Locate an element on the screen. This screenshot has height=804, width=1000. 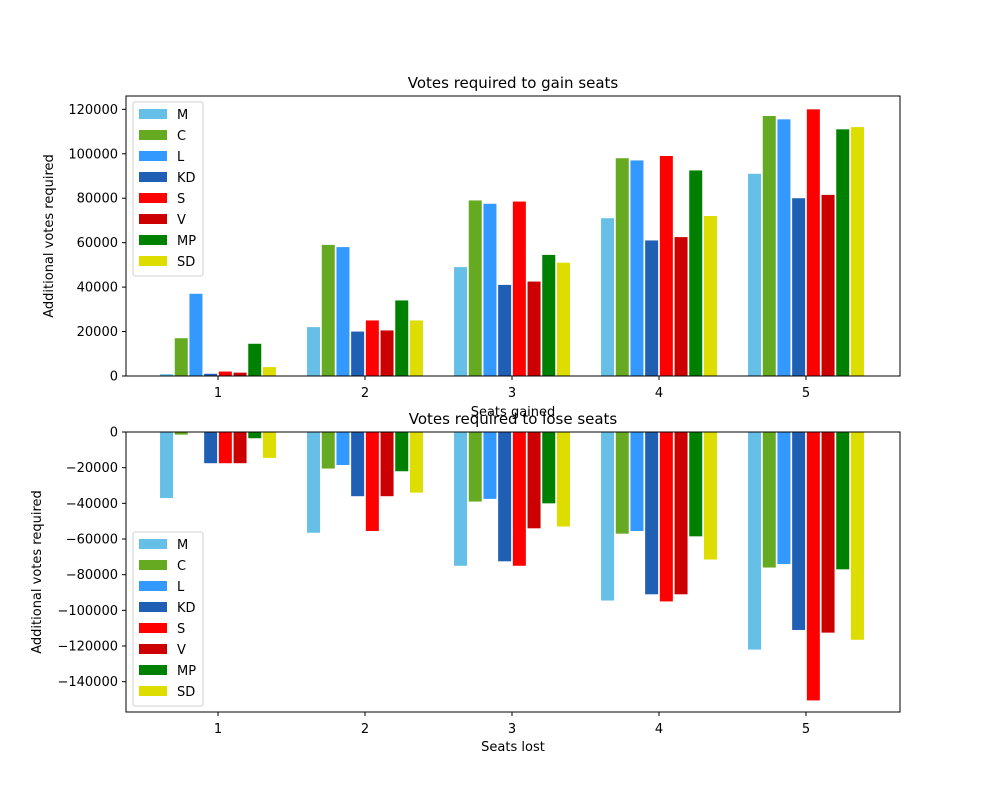
gain-legend-swatch-kd is located at coordinates (153, 177).